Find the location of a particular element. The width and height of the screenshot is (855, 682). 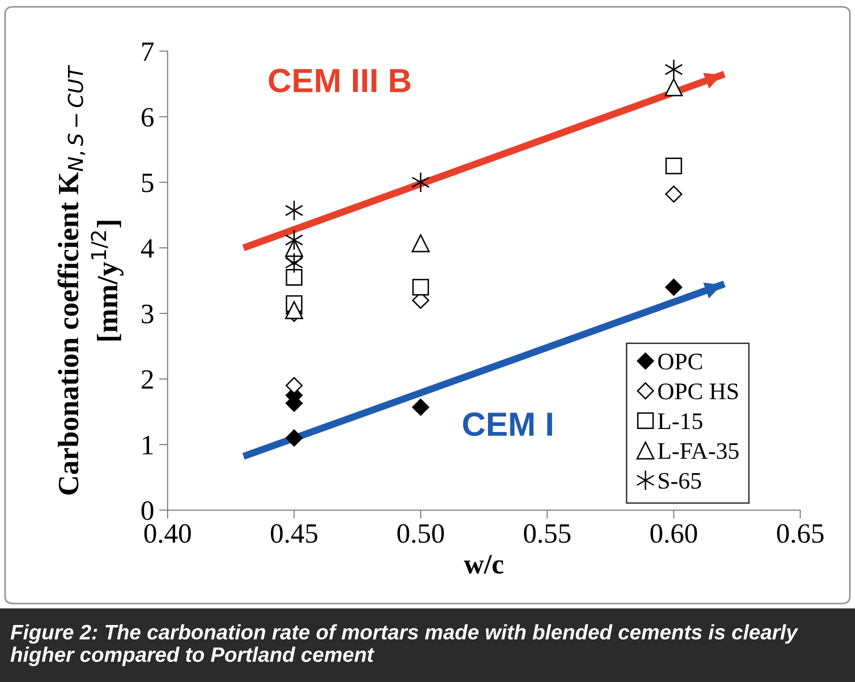

legend-label: OPC HS is located at coordinates (698, 391).